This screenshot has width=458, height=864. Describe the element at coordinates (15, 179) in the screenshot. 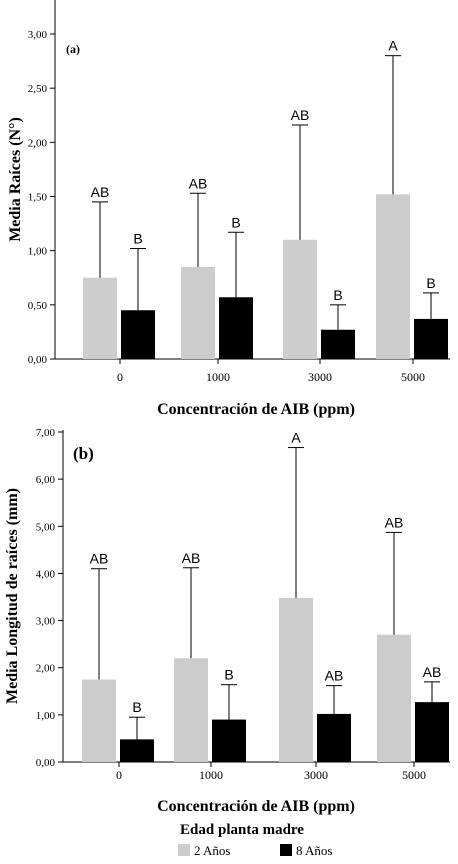

I see `y-axis-title-a: Media Raíces (N°)` at that location.